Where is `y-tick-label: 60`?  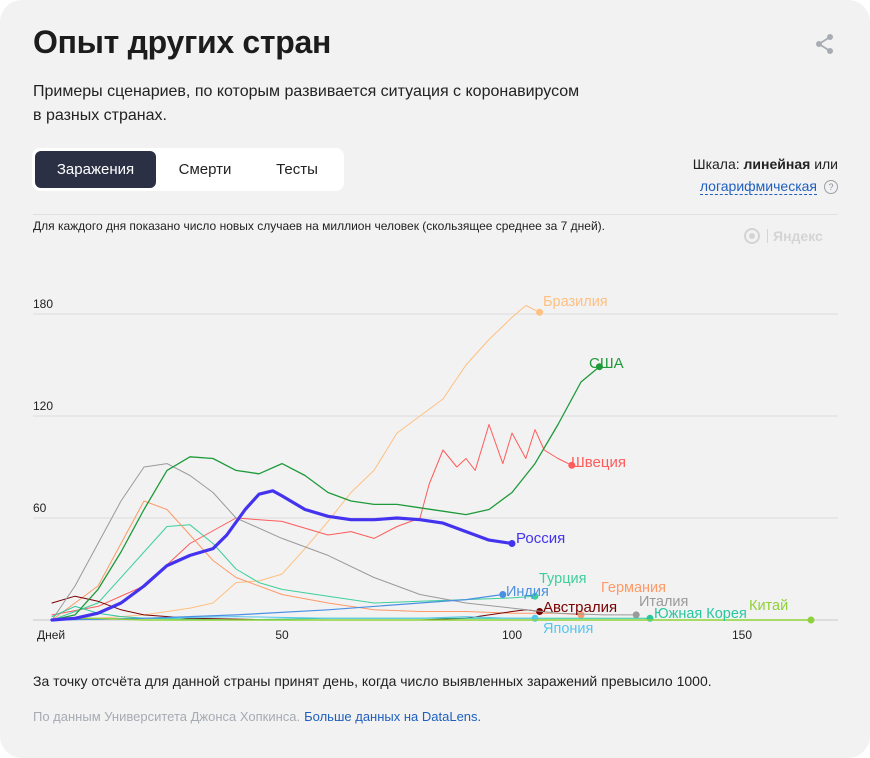
y-tick-label: 60 is located at coordinates (40, 508).